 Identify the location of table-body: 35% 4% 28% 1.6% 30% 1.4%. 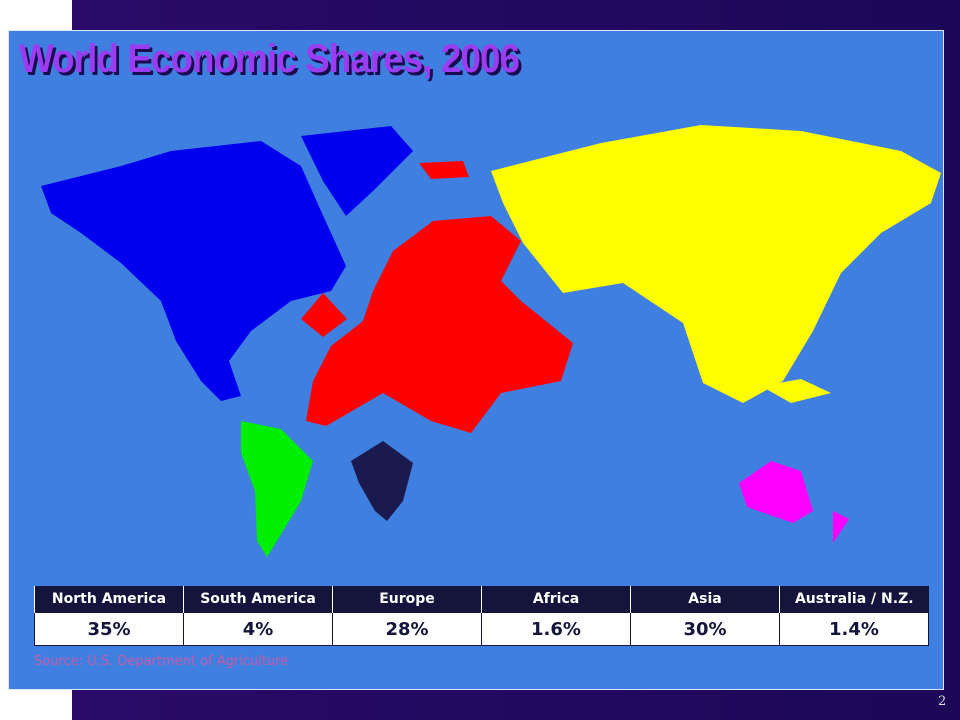
(481, 629).